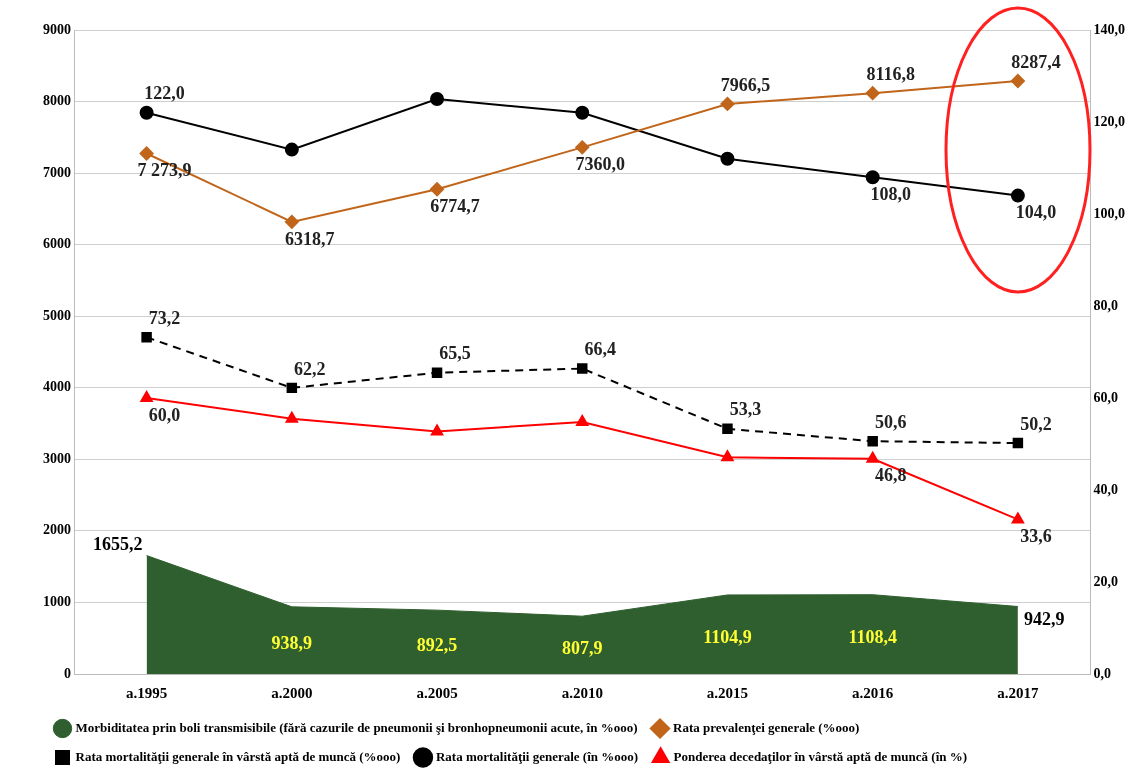 The image size is (1138, 784). What do you see at coordinates (600, 164) in the screenshot?
I see `data-label: 7360,0` at bounding box center [600, 164].